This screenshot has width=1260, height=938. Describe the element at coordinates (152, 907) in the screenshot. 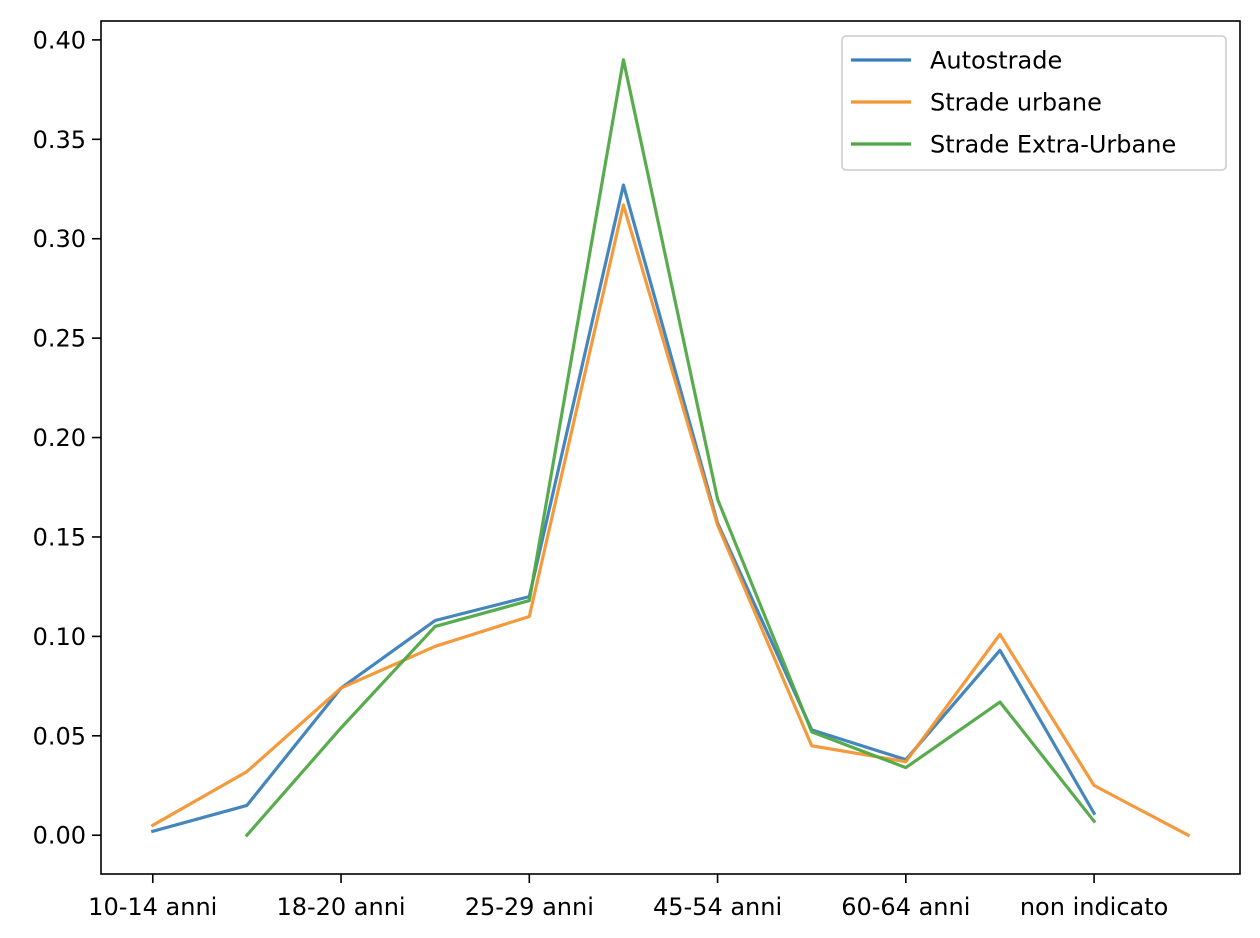

I see `x-tick-label: 10-14 anni` at that location.